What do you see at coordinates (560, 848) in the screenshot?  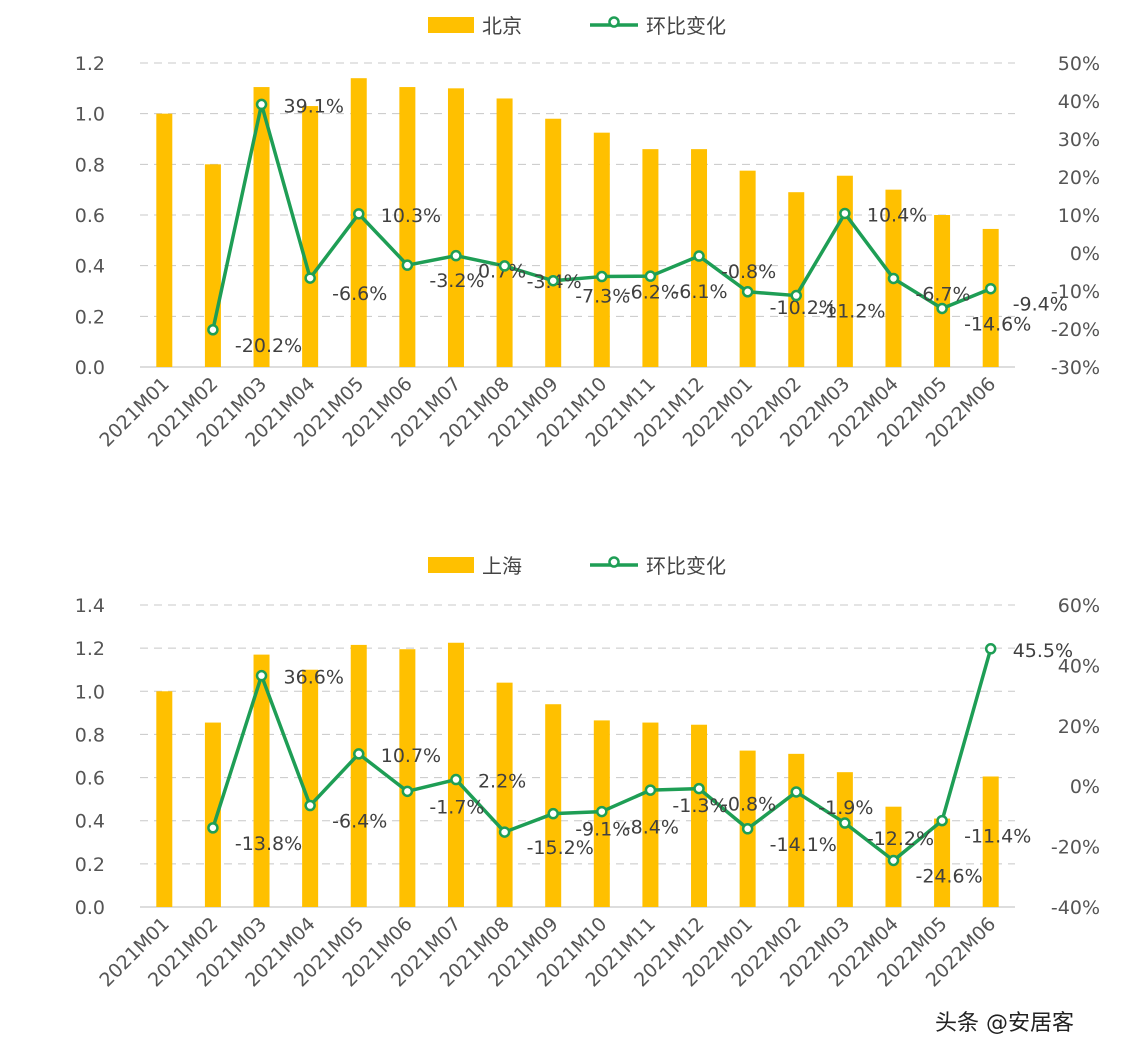 I see `data-label: -15.2%` at bounding box center [560, 848].